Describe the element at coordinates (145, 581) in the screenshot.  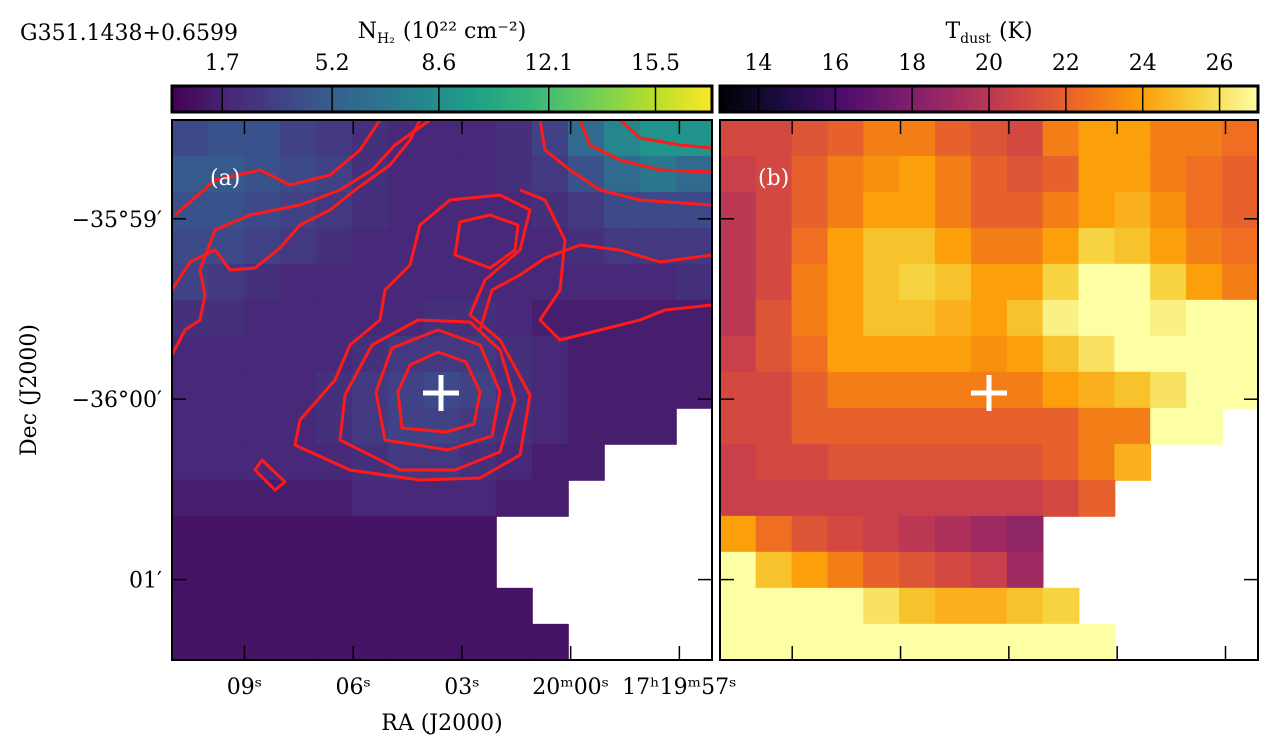
I see `y-tick-label: 01′` at that location.